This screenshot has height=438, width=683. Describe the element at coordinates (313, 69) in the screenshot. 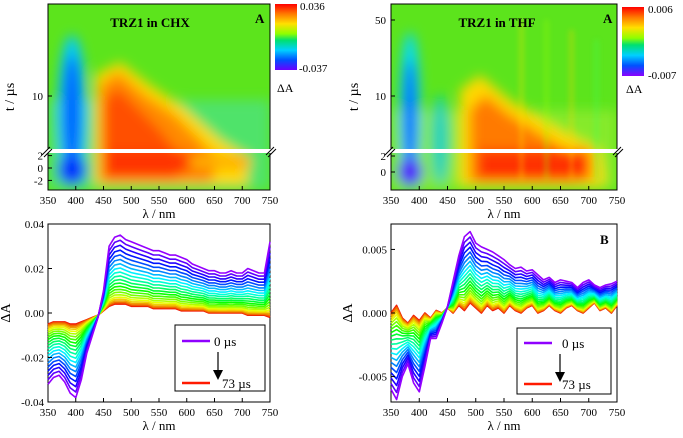

I see `colorbar-chx-min: -0.037` at that location.